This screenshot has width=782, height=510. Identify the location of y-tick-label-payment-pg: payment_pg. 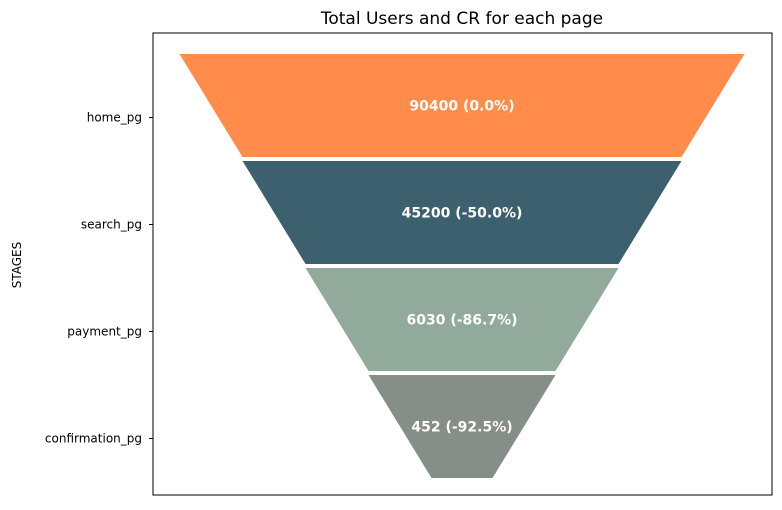
(104, 332).